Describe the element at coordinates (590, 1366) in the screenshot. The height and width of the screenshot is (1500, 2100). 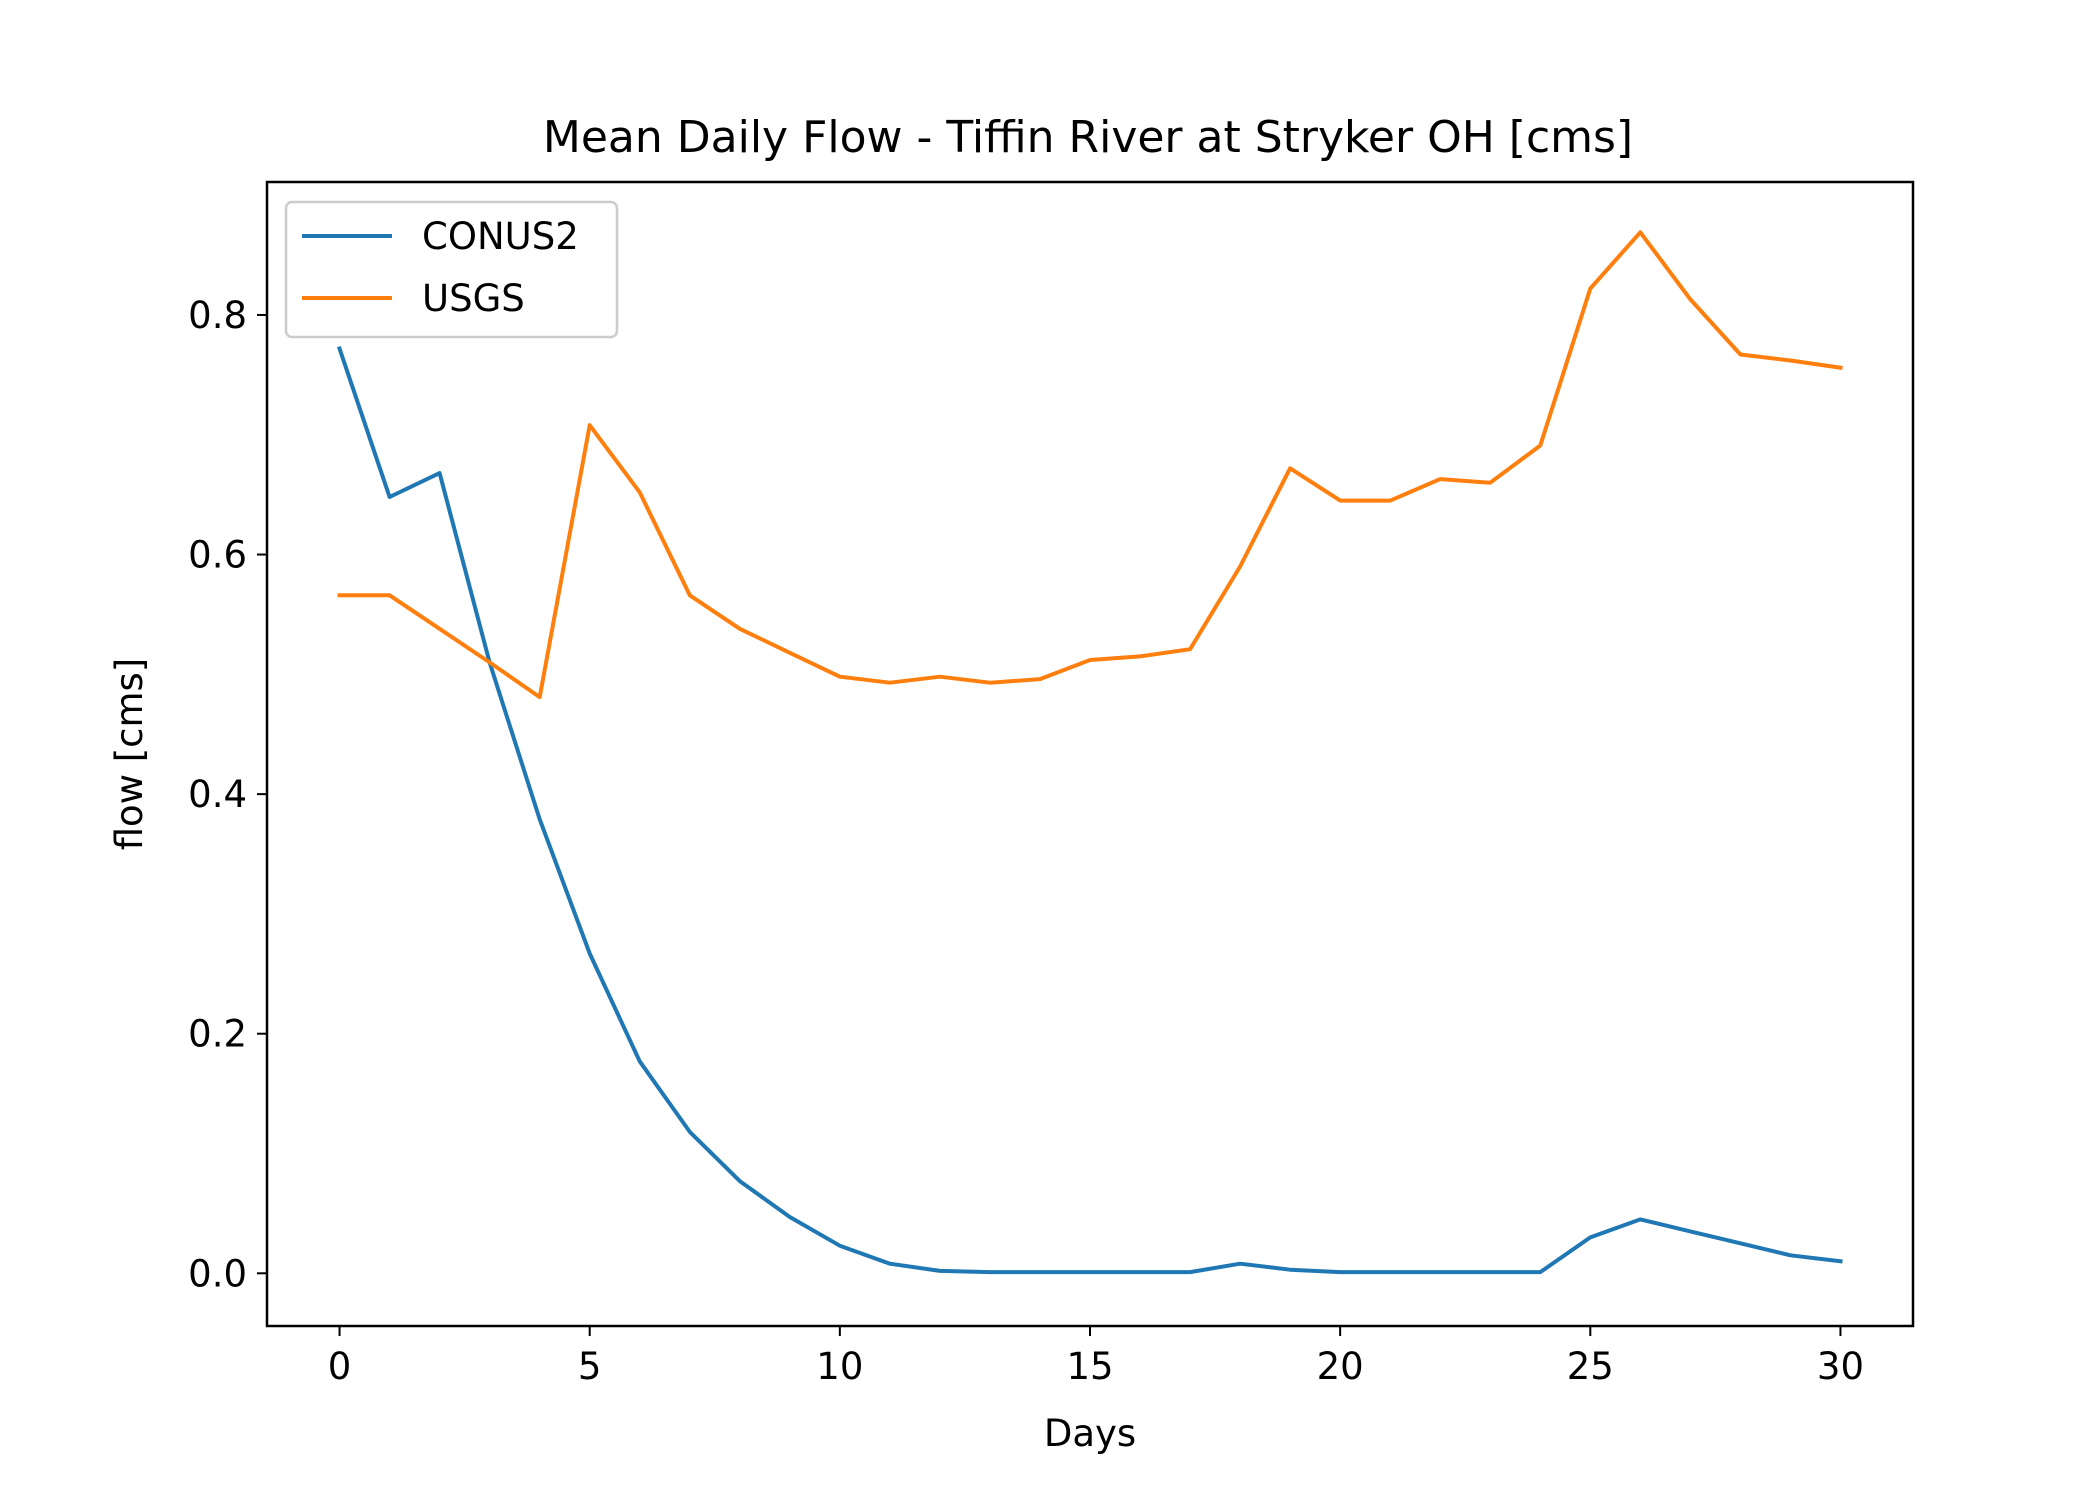
I see `x-tick-label: 5` at that location.